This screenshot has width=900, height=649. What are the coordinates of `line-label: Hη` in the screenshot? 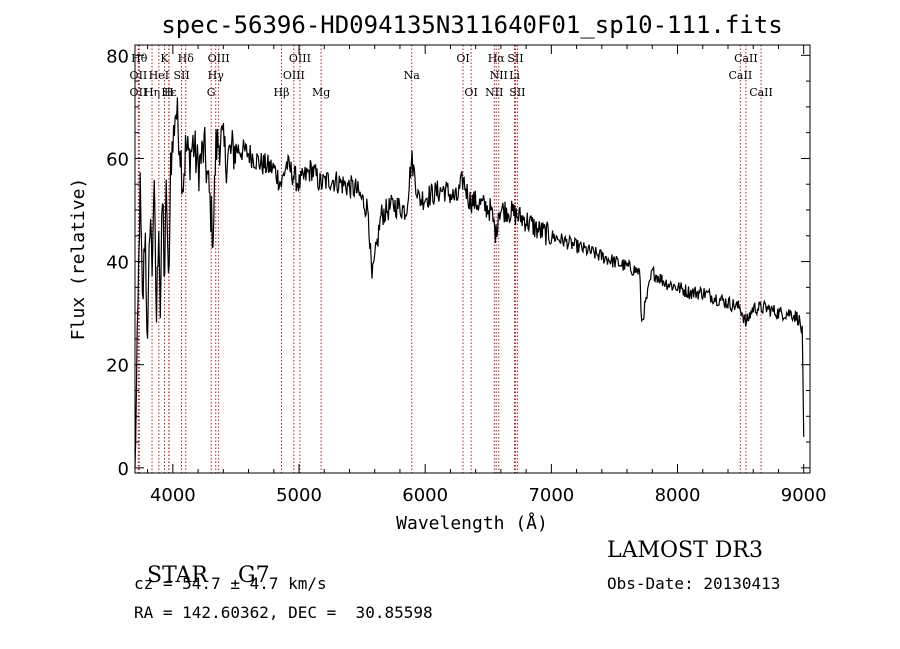 It's located at (152, 92).